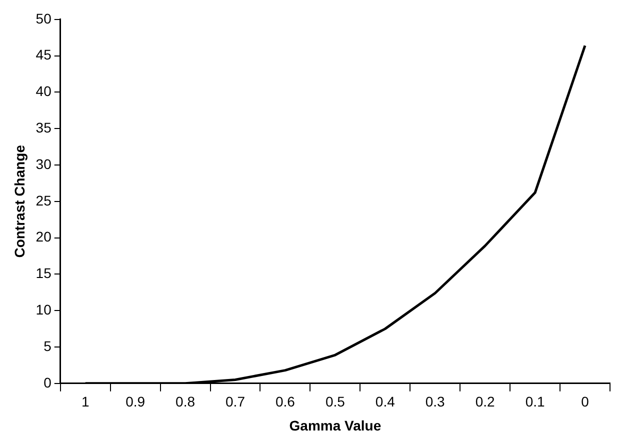 This screenshot has height=447, width=628. I want to click on x-tick-label: 0.8, so click(186, 402).